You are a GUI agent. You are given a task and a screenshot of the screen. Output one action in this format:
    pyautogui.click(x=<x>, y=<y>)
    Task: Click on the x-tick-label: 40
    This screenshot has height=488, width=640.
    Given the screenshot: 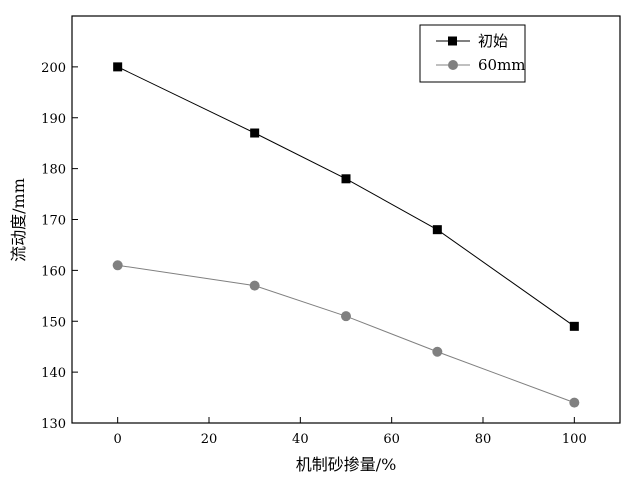 What is the action you would take?
    pyautogui.click(x=300, y=439)
    